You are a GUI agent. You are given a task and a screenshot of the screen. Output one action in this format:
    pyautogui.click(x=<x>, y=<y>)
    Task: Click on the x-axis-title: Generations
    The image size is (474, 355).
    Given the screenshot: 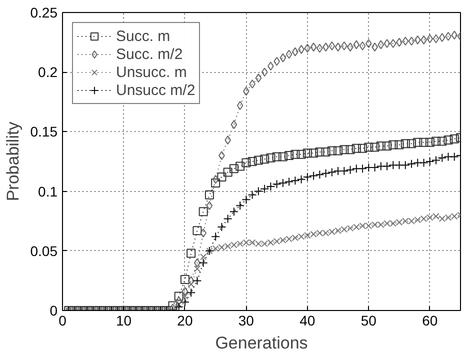 What is the action you would take?
    pyautogui.click(x=261, y=343)
    